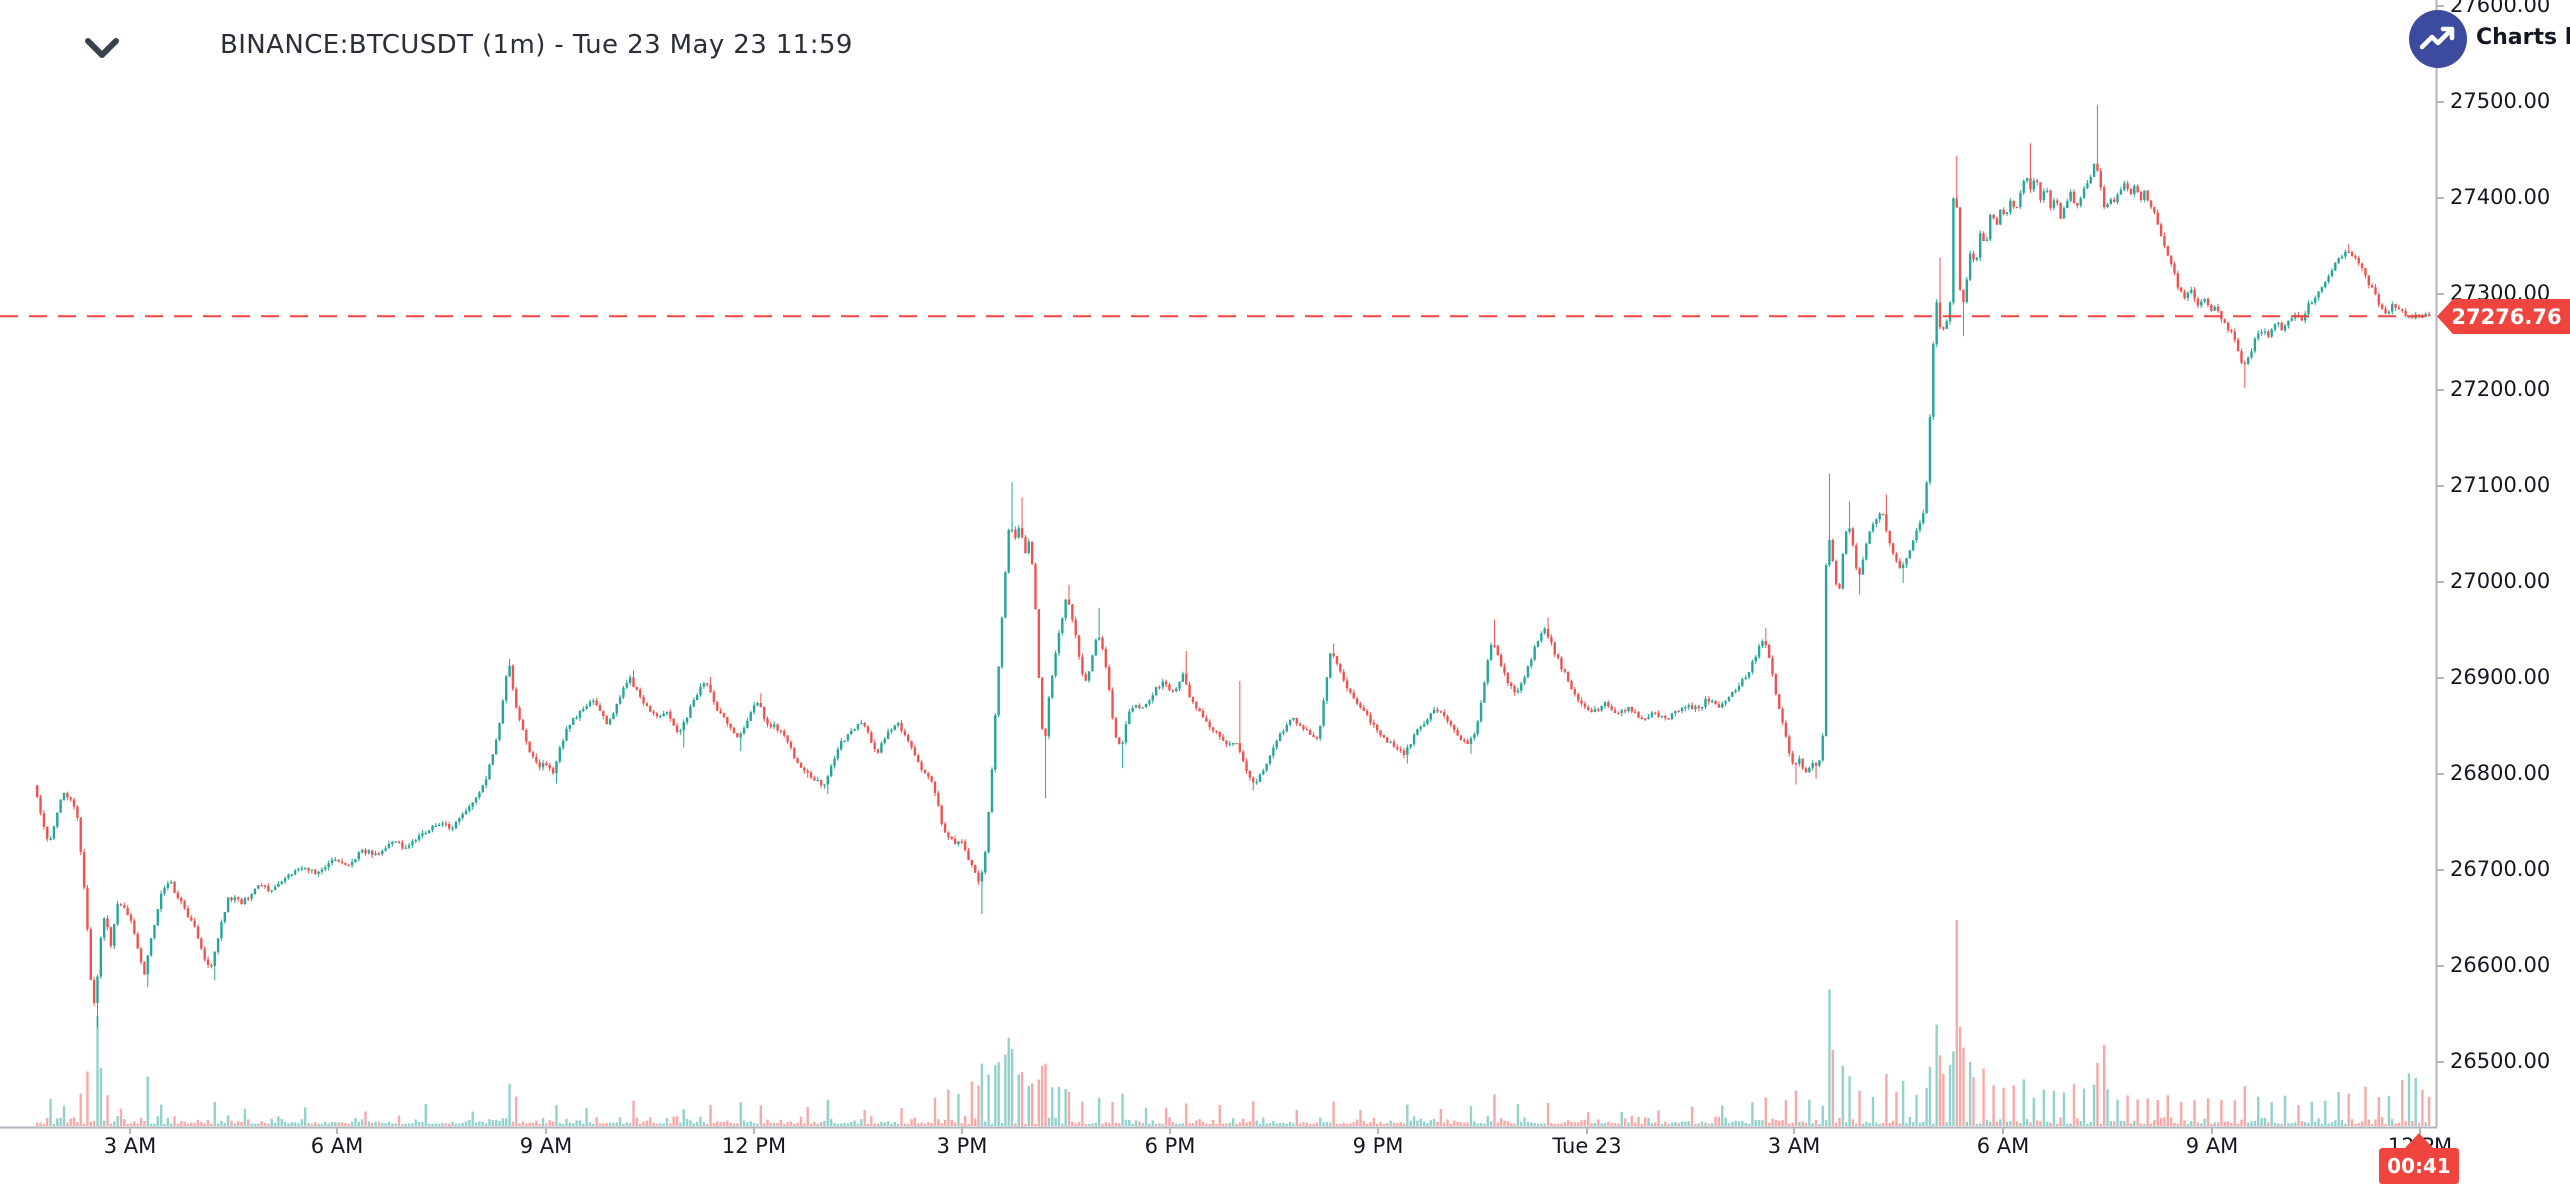 The image size is (2570, 1192). I want to click on time-tick-label: 9 PM, so click(1378, 1146).